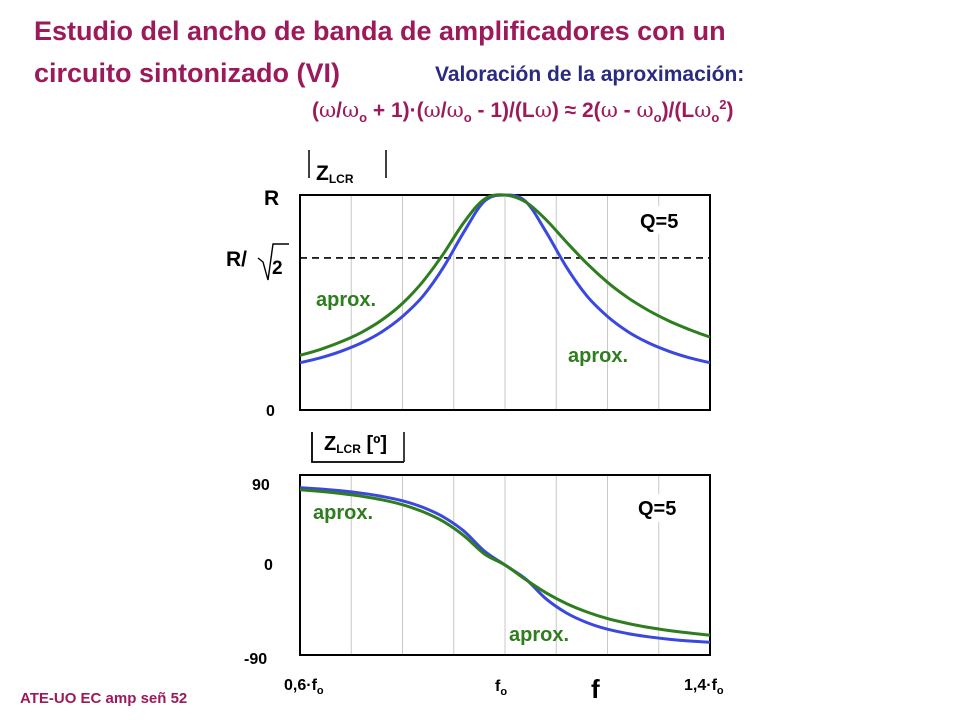  What do you see at coordinates (590, 74) in the screenshot?
I see `slide-subtitle: Valoración de la aproximación:` at bounding box center [590, 74].